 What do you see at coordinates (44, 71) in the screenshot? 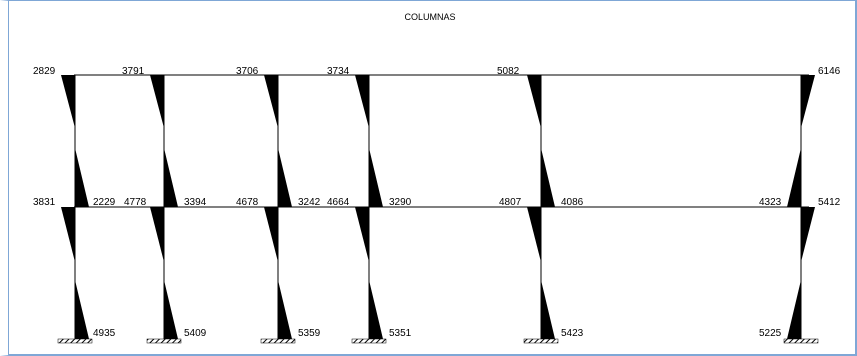
I see `moment-label-1-upper-top: 2829` at bounding box center [44, 71].